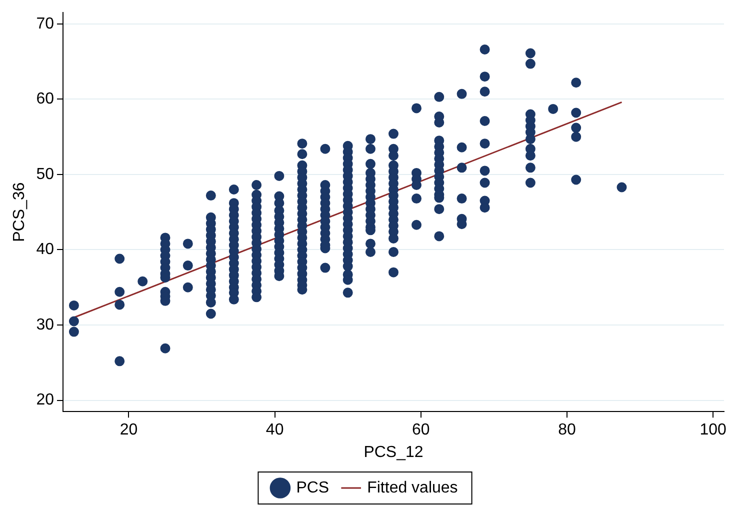 Image resolution: width=744 pixels, height=516 pixels. I want to click on legend-label: PCS, so click(313, 487).